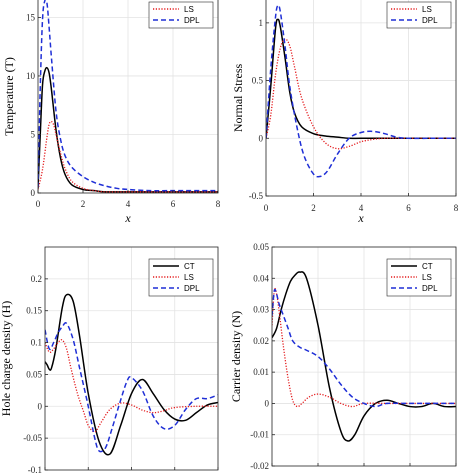 The image size is (474, 474). Describe the element at coordinates (36, 343) in the screenshot. I see `y-tick-label: 0.1` at that location.